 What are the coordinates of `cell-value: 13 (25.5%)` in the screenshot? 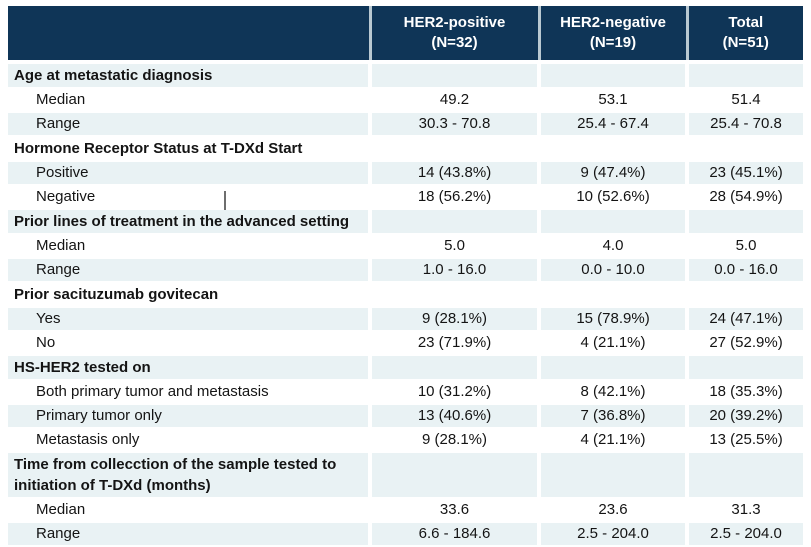 It's located at (745, 440).